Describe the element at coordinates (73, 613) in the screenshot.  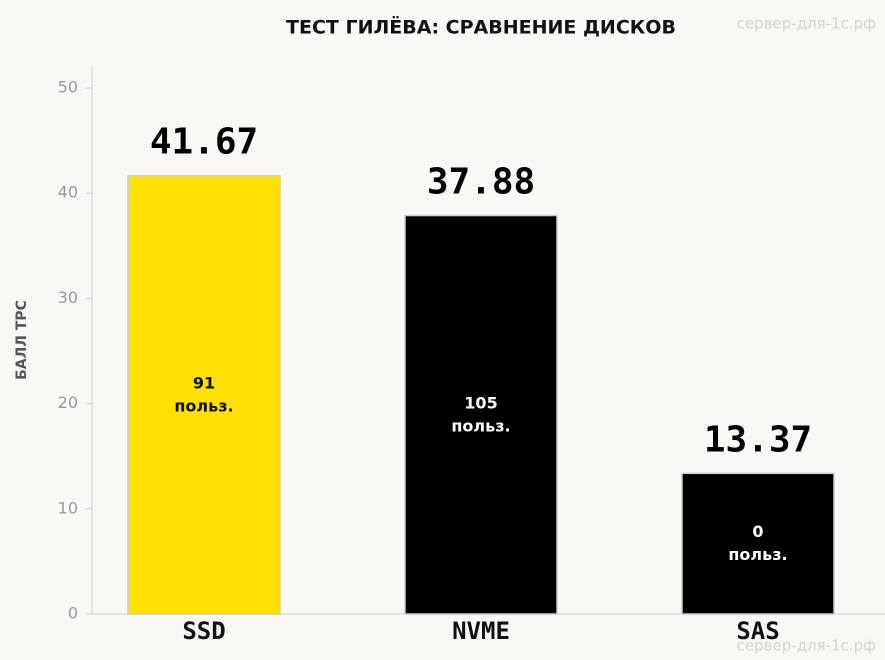
I see `y-tick-label: 0` at that location.